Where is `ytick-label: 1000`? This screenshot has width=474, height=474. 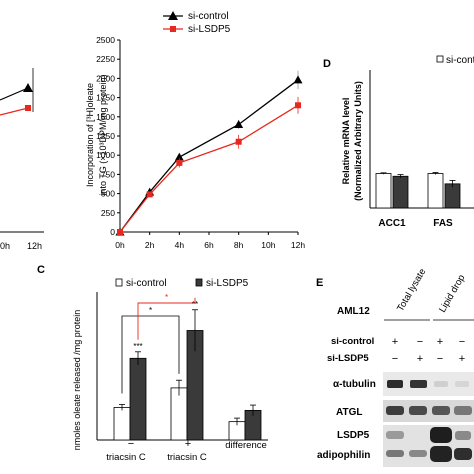
ytick-label: 1000 is located at coordinates (105, 155).